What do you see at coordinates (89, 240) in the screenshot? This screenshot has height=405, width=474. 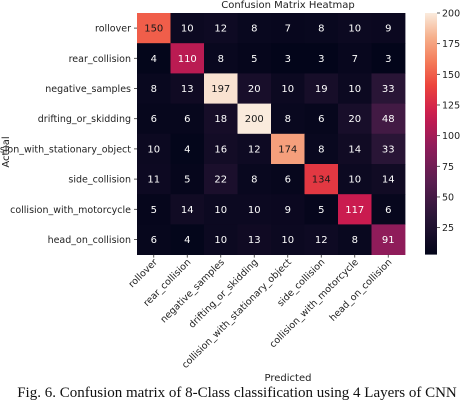 I see `y-tick-label: head_on_collision` at bounding box center [89, 240].